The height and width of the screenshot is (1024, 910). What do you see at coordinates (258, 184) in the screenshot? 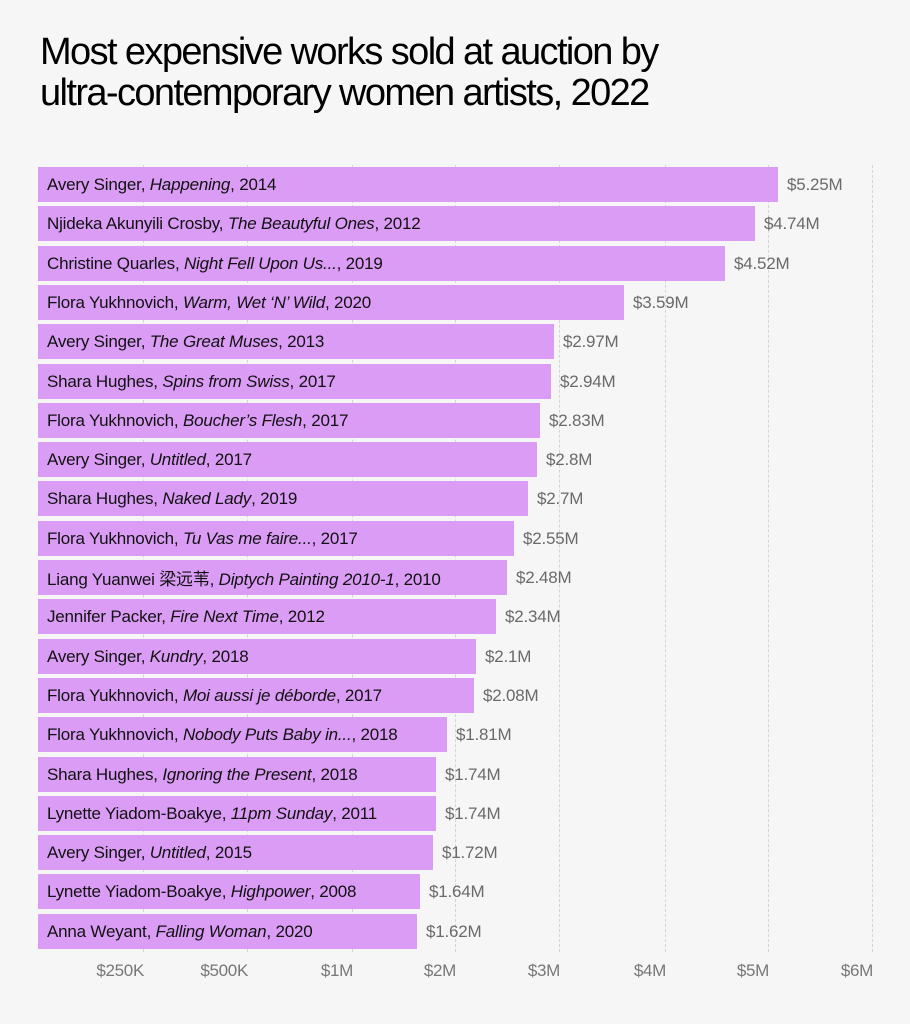
I see `work-year: 2014` at bounding box center [258, 184].